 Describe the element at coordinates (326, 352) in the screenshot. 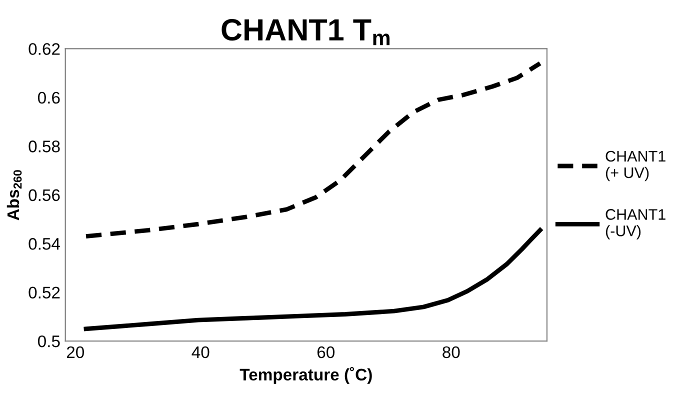

I see `x-tick-label: 60` at that location.